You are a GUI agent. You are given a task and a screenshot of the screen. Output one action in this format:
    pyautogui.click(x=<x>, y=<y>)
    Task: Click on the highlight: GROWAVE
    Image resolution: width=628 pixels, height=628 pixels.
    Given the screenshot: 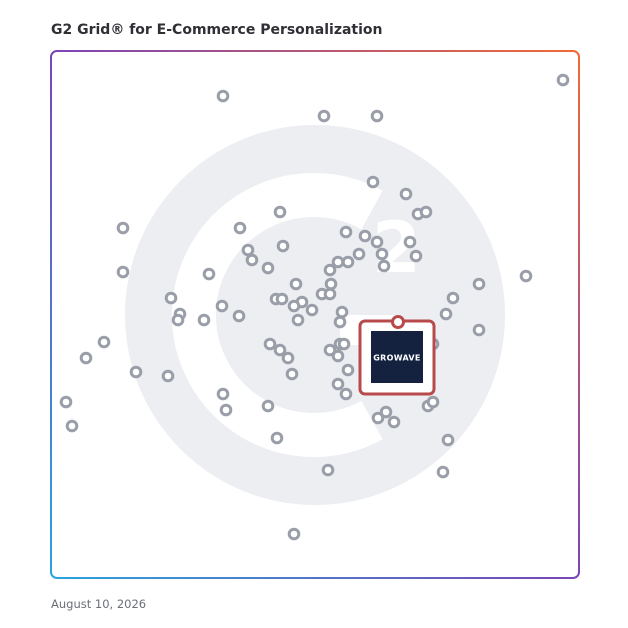 What is the action you would take?
    pyautogui.click(x=397, y=355)
    